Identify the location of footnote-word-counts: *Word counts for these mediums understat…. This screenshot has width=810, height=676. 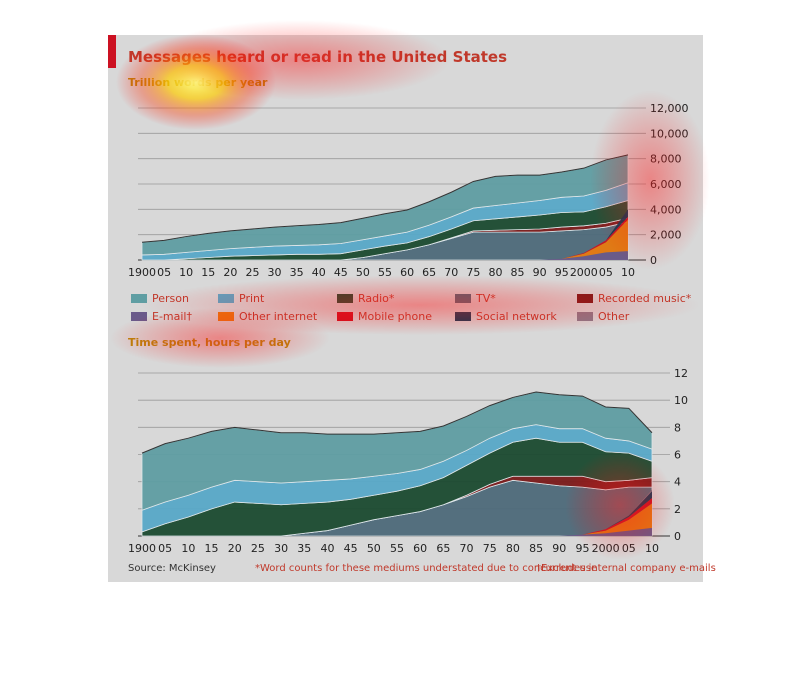
(426, 568).